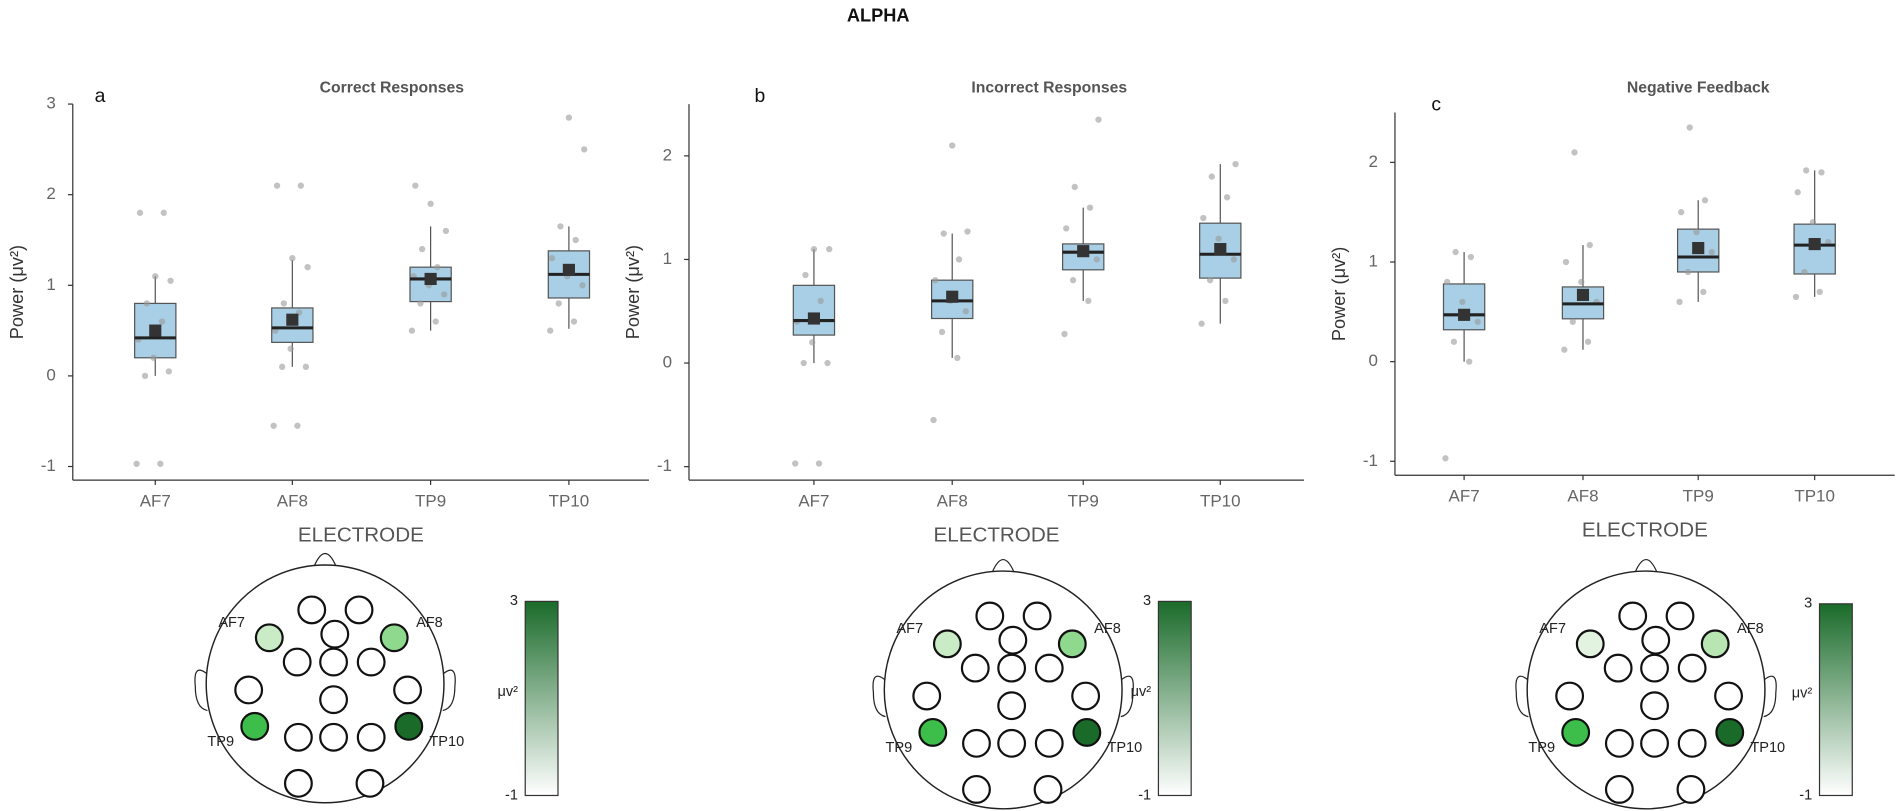 The height and width of the screenshot is (811, 1902). What do you see at coordinates (511, 795) in the screenshot?
I see `colorbar-tick-label: -1` at bounding box center [511, 795].